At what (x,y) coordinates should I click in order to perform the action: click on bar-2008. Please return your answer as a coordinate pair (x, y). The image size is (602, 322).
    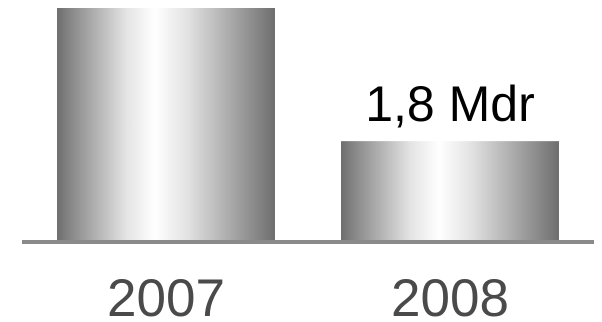
    Looking at the image, I should click on (450, 191).